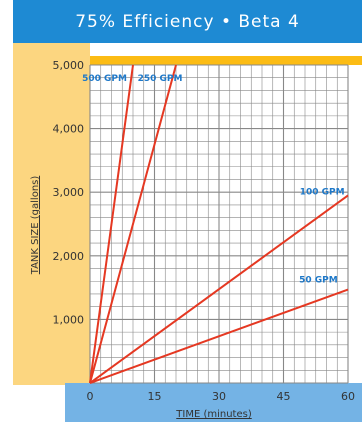 The image size is (362, 422). I want to click on top-accent-strip, so click(226, 60).